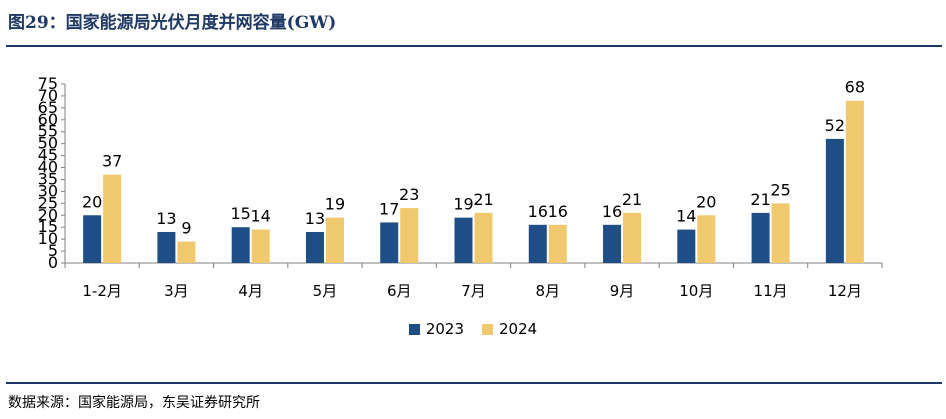 Image resolution: width=946 pixels, height=419 pixels. What do you see at coordinates (48, 190) in the screenshot?
I see `y-tick-label: 30` at bounding box center [48, 190].